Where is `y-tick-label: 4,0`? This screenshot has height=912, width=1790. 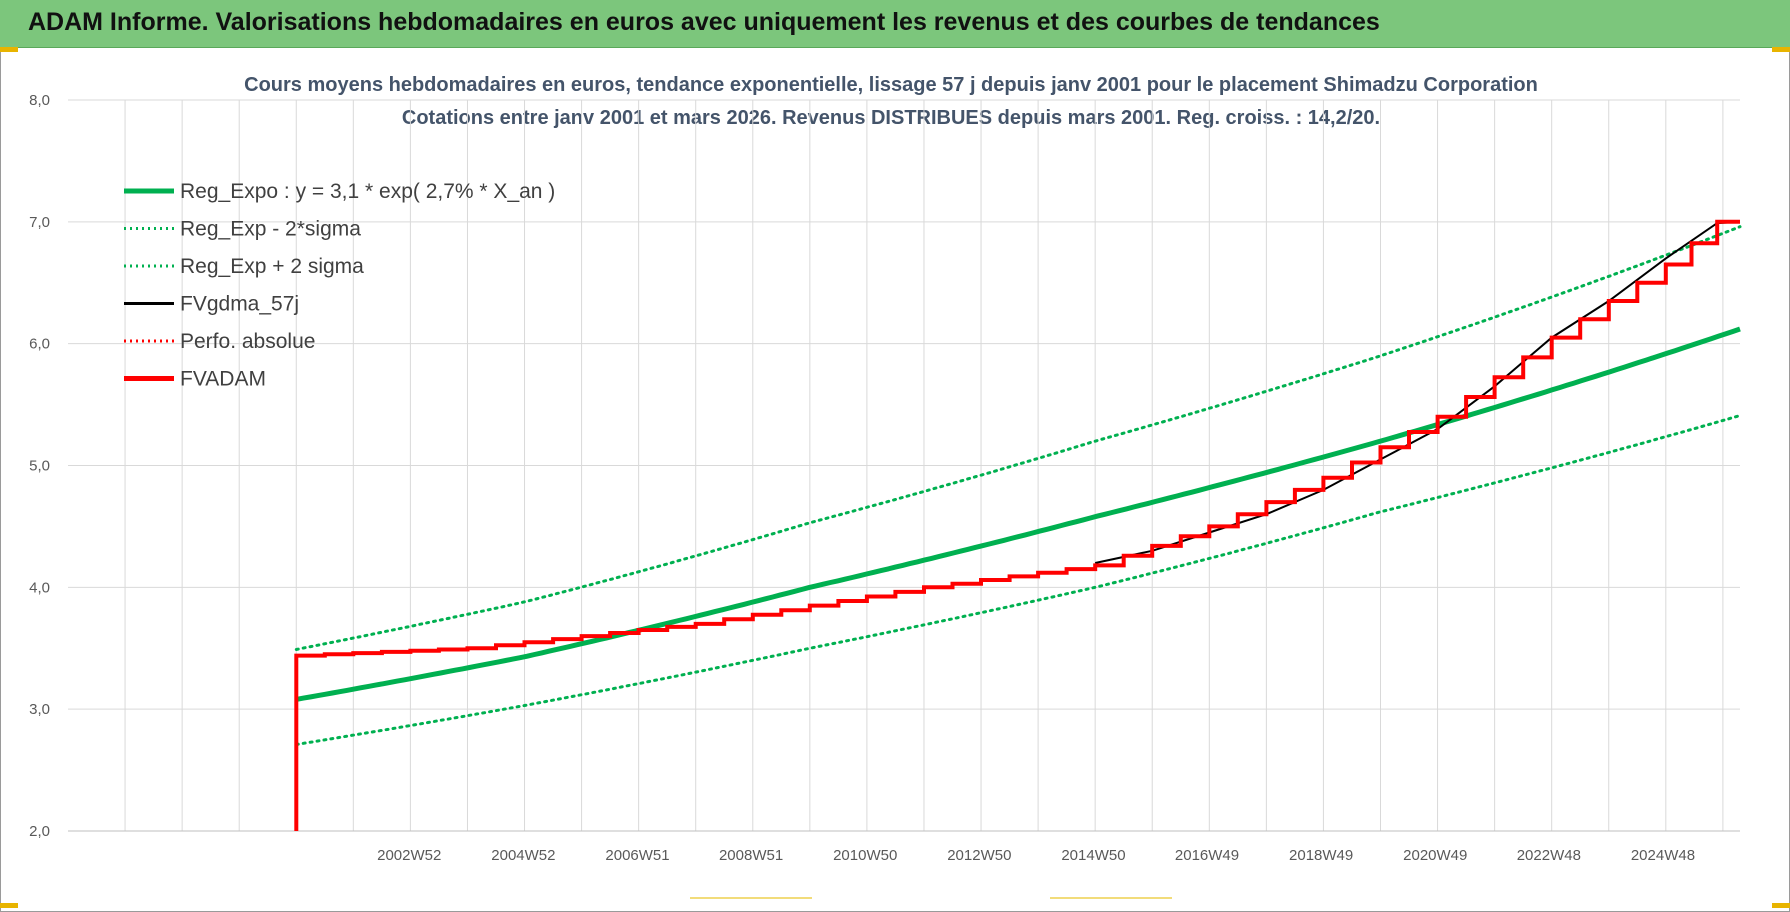
y-tick-label: 4,0 is located at coordinates (39, 587).